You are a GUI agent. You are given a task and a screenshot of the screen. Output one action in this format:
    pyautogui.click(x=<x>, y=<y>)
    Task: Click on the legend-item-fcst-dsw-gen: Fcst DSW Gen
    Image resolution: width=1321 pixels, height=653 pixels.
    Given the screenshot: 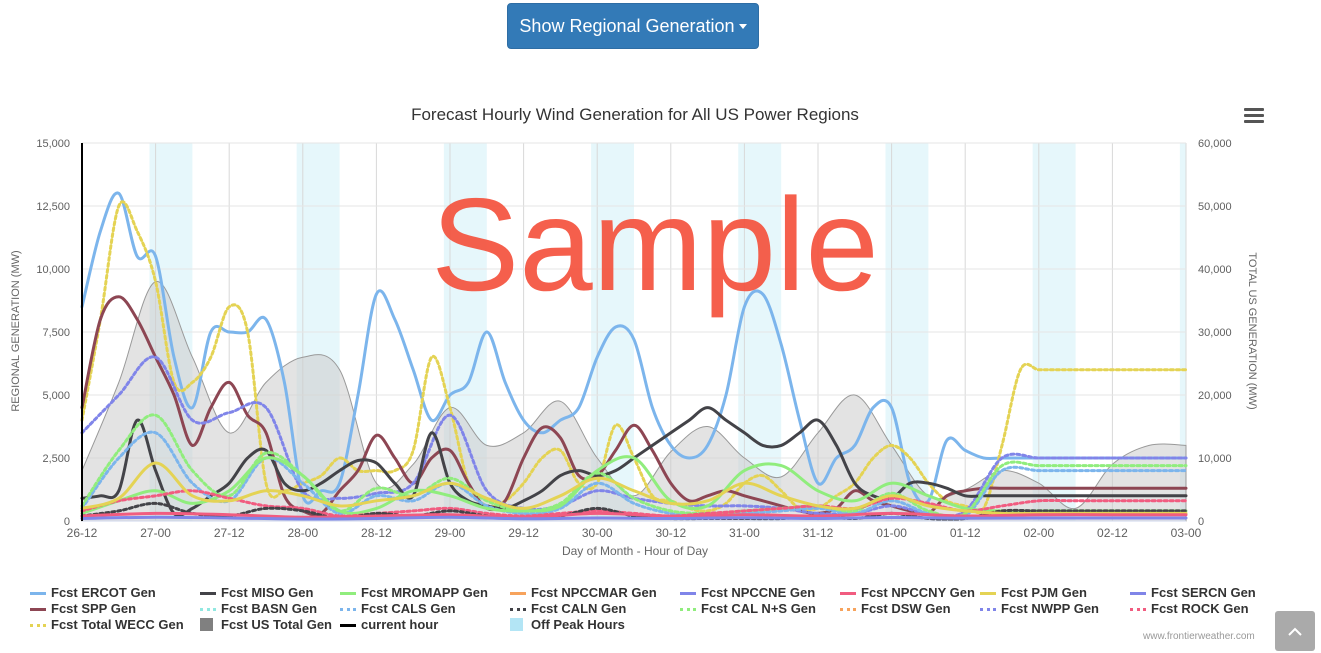 What is the action you would take?
    pyautogui.click(x=895, y=608)
    